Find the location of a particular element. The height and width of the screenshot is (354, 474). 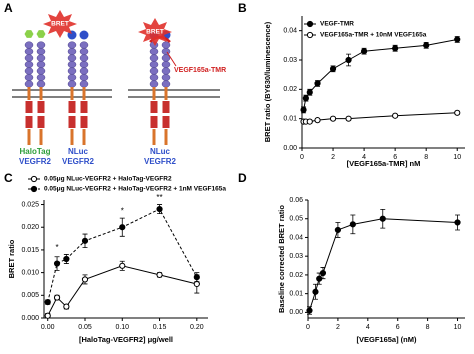

c-tail is located at coordinates (29, 137).